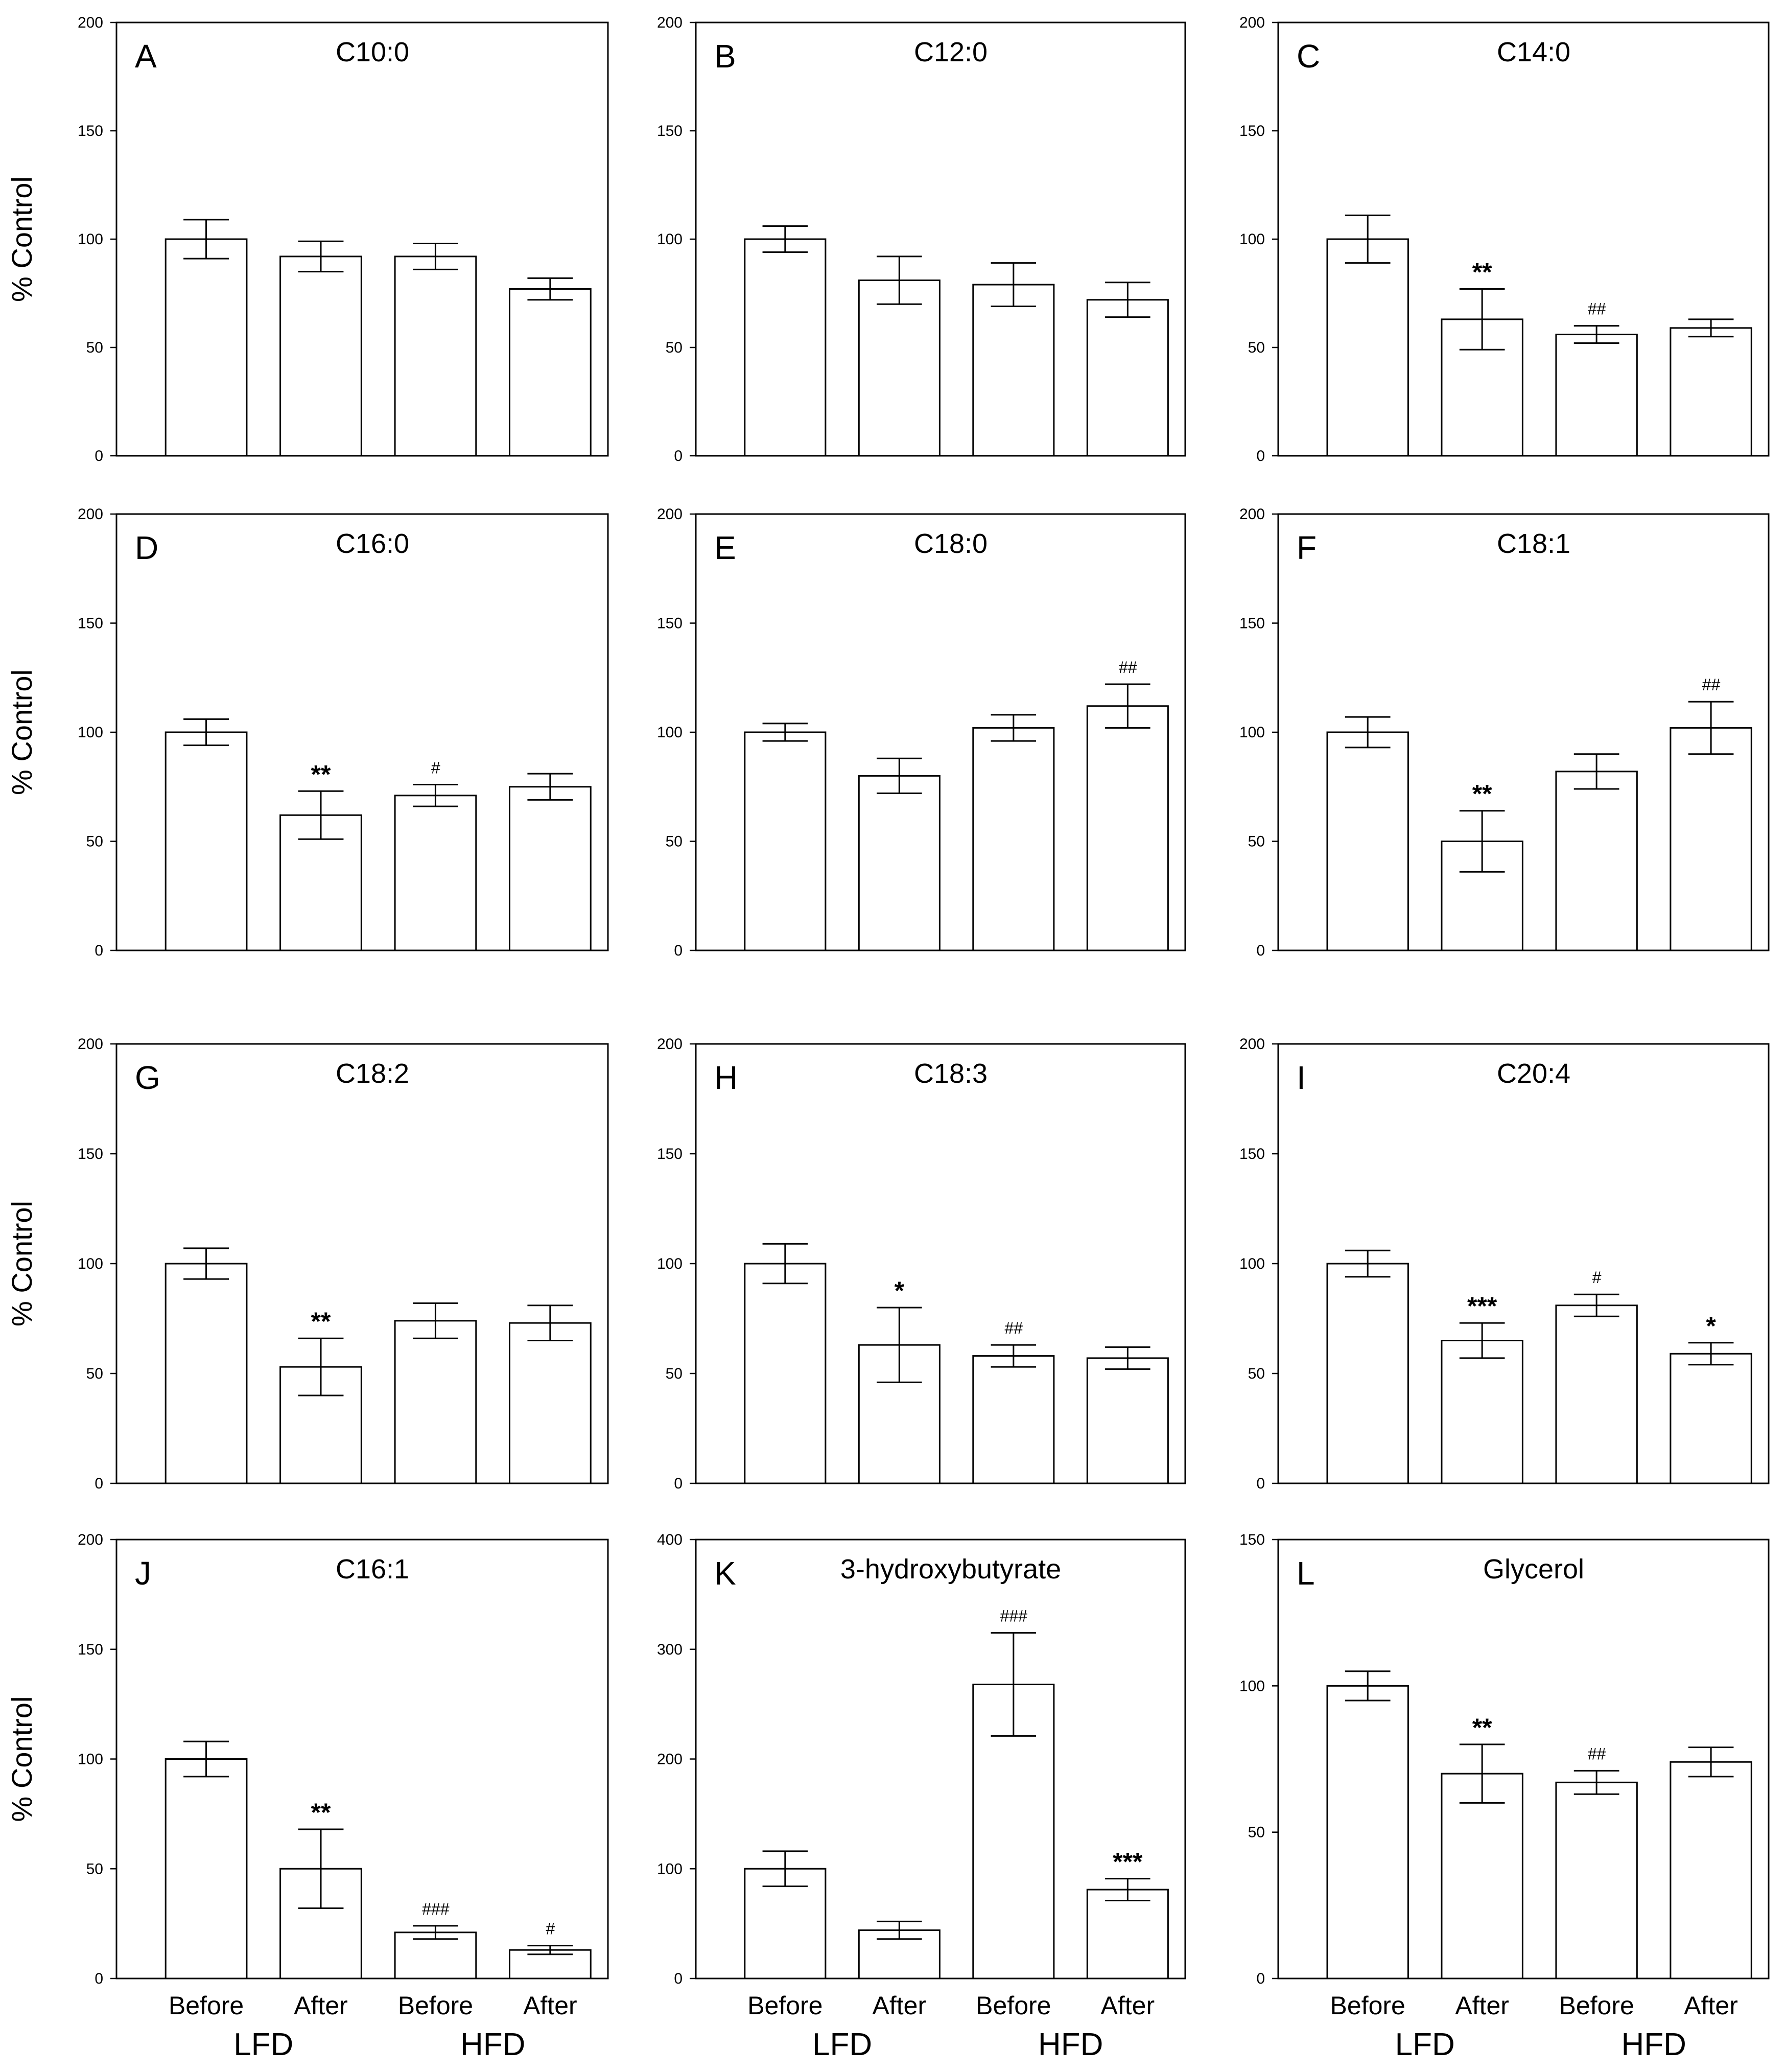 The width and height of the screenshot is (1786, 2072). I want to click on panel-d: 0 50 100 150 200 % Control D C16:0 ** #, so click(307, 732).